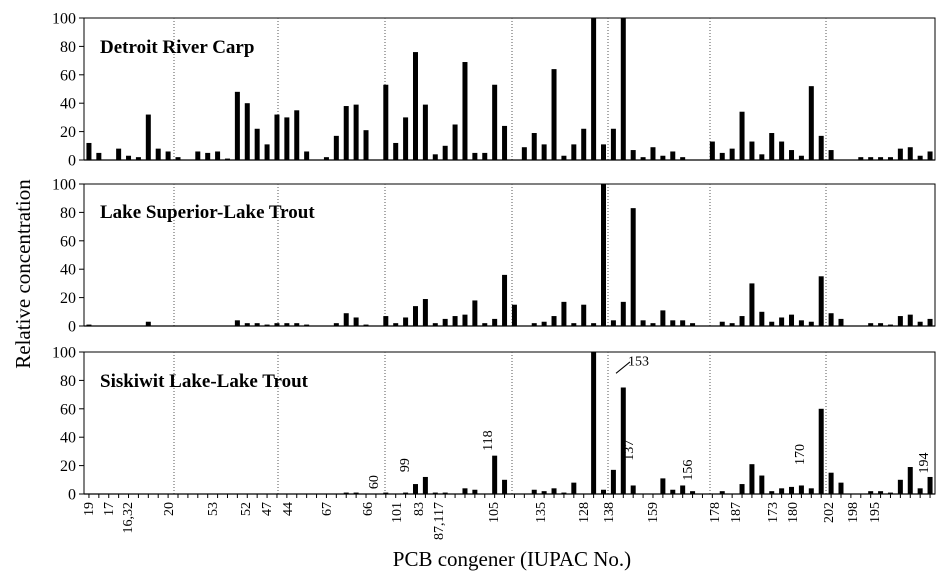 The image size is (938, 578). I want to click on x-tick-label: 16,32, so click(128, 518).